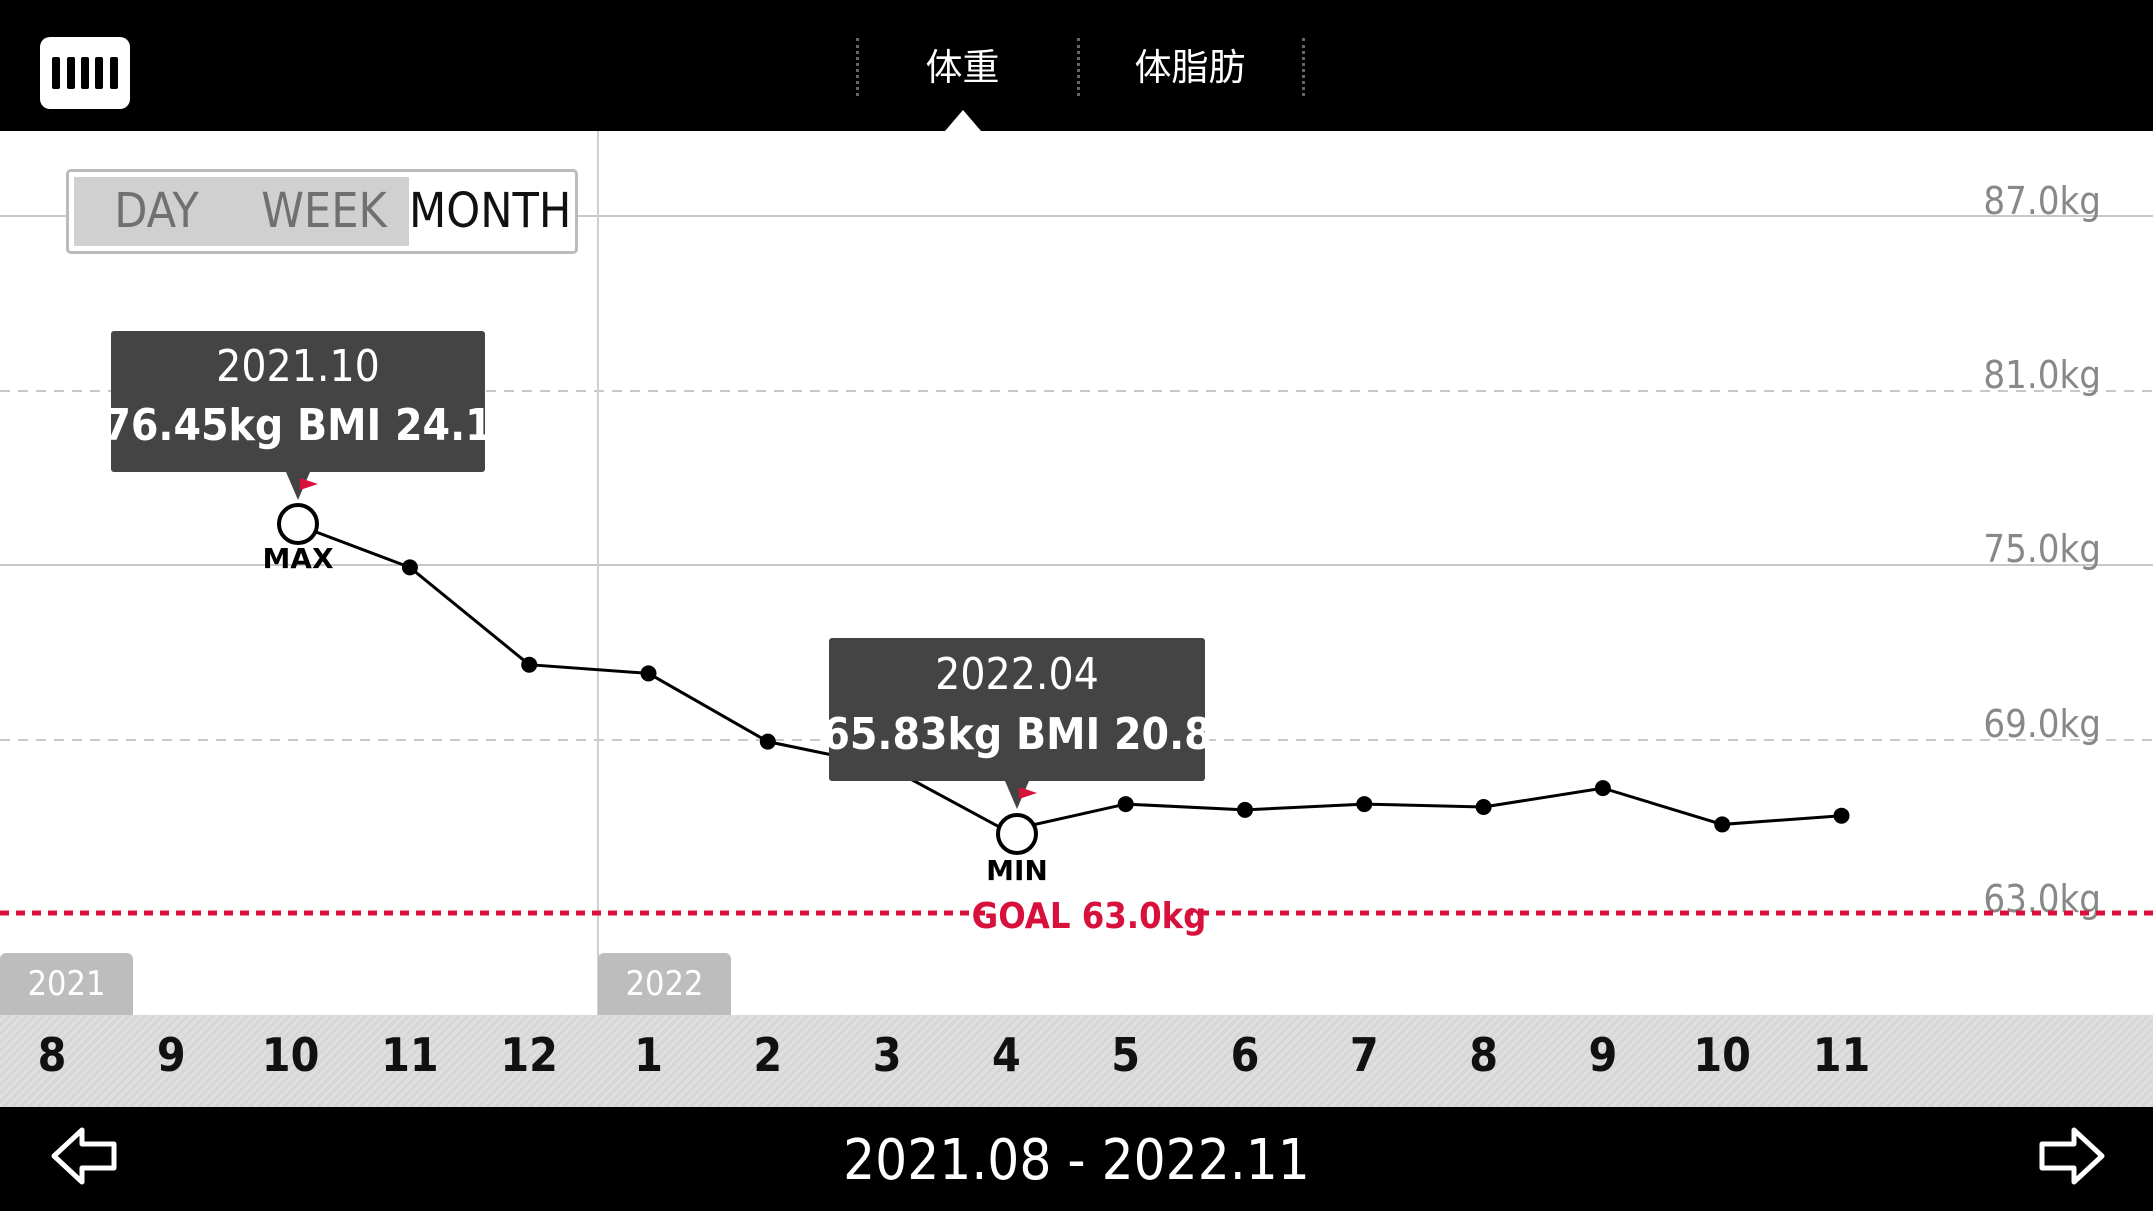  Describe the element at coordinates (1245, 1055) in the screenshot. I see `x-tick-label: 6` at that location.